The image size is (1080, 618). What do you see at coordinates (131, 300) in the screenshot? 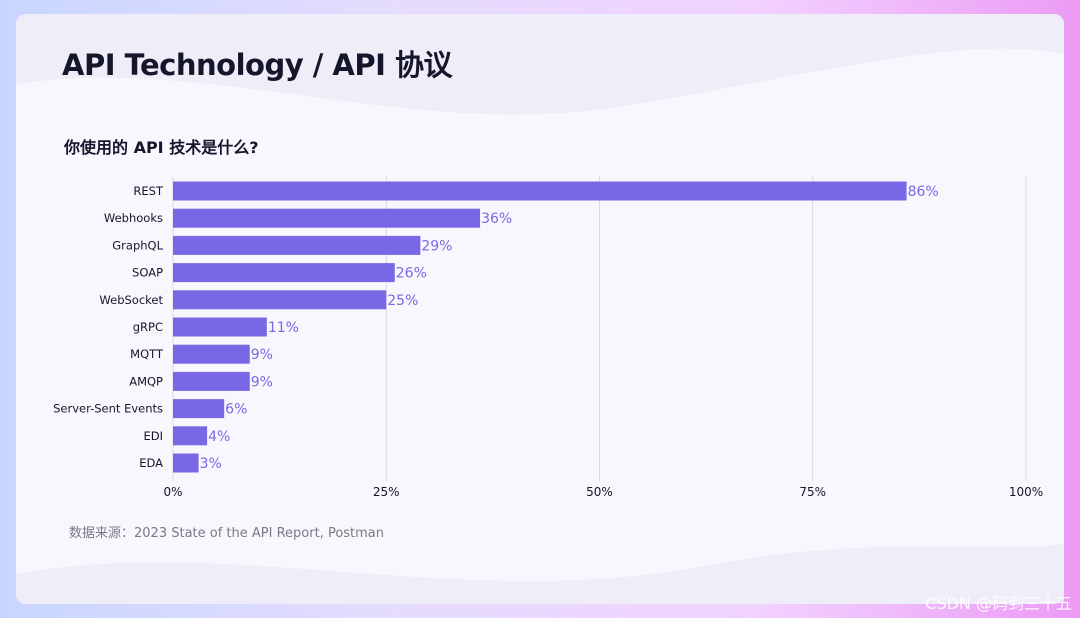
I see `category-label: WebSocket` at bounding box center [131, 300].